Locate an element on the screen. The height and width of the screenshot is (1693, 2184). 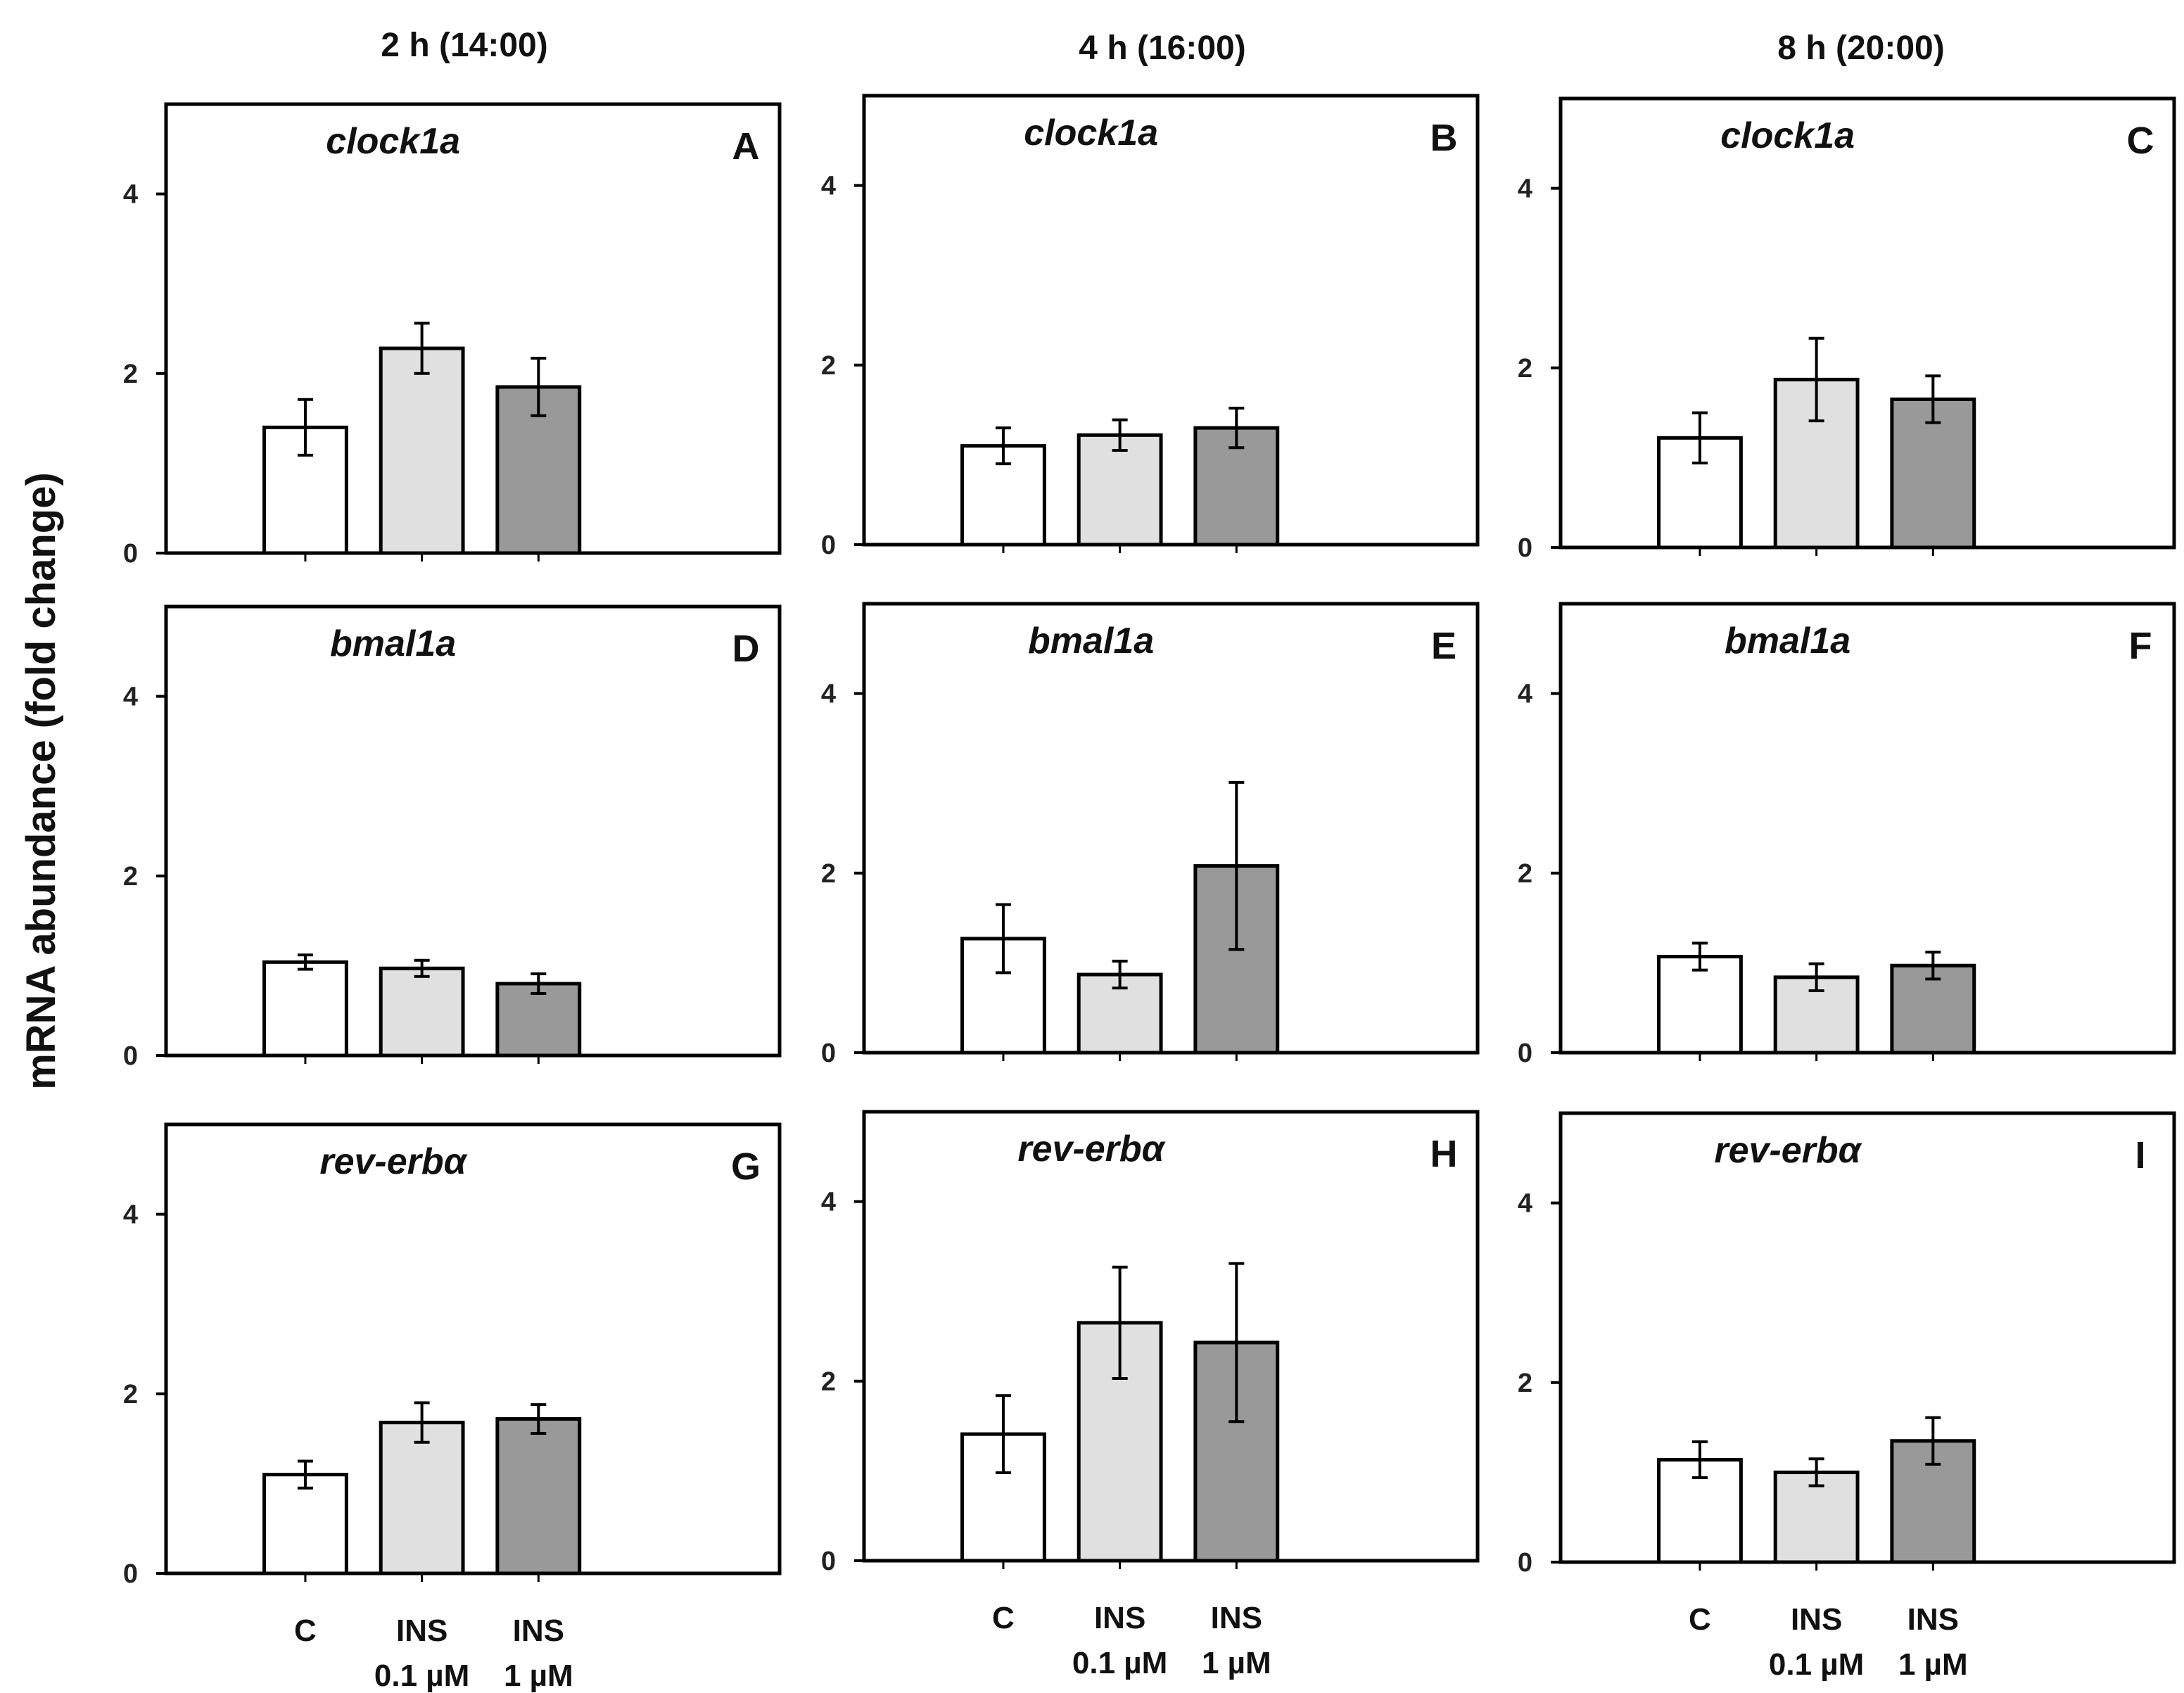
bar-G-ins-1uM is located at coordinates (539, 1496).